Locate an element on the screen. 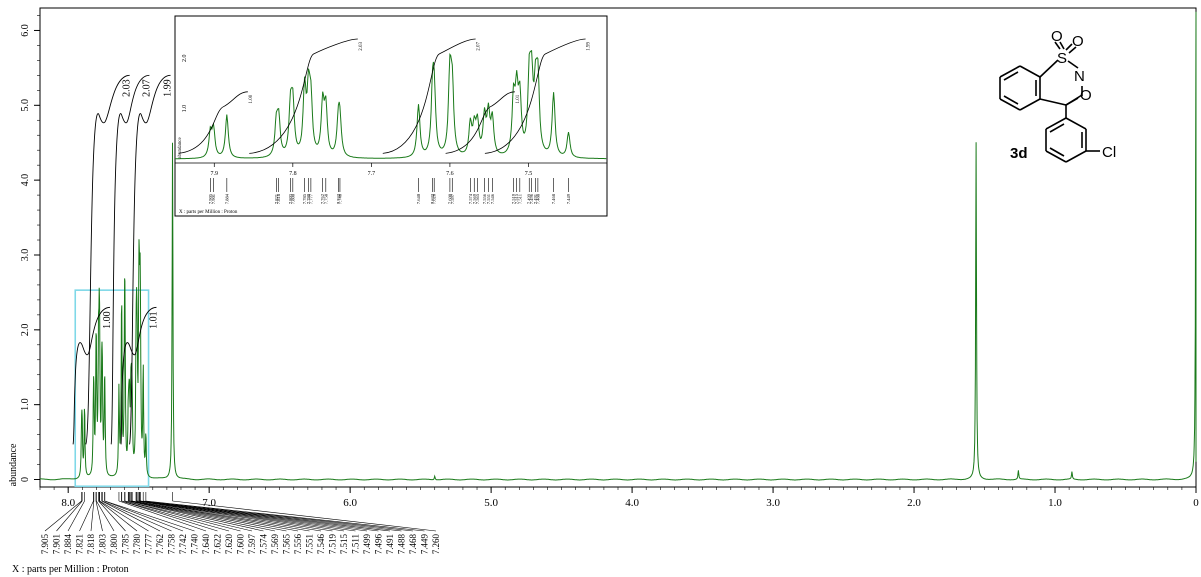  integral-label: 2.07 is located at coordinates (146, 88).